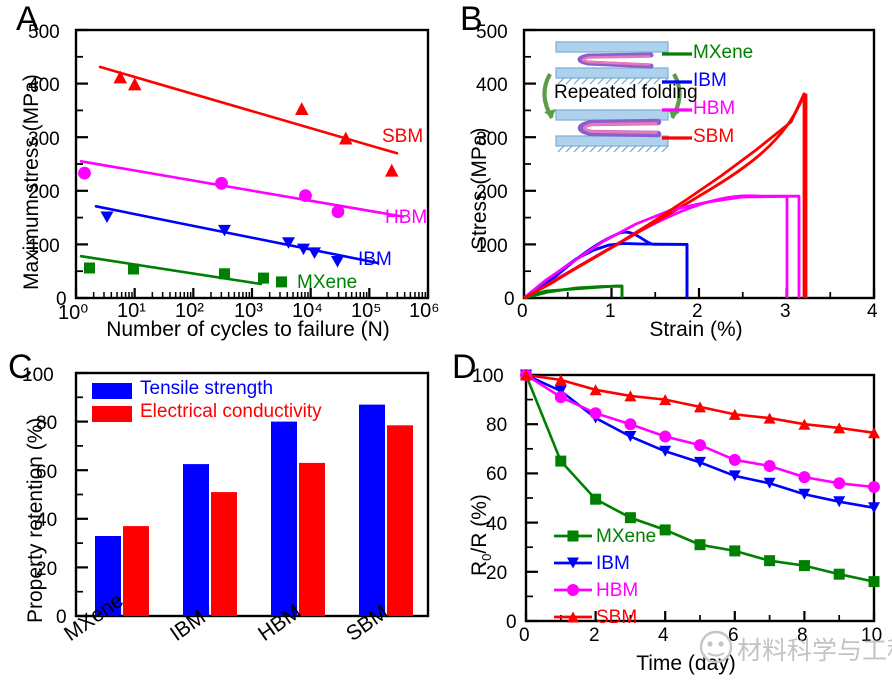 This screenshot has width=892, height=692. What do you see at coordinates (492, 246) in the screenshot?
I see `panel-b-ytick-100: 100` at bounding box center [492, 246].